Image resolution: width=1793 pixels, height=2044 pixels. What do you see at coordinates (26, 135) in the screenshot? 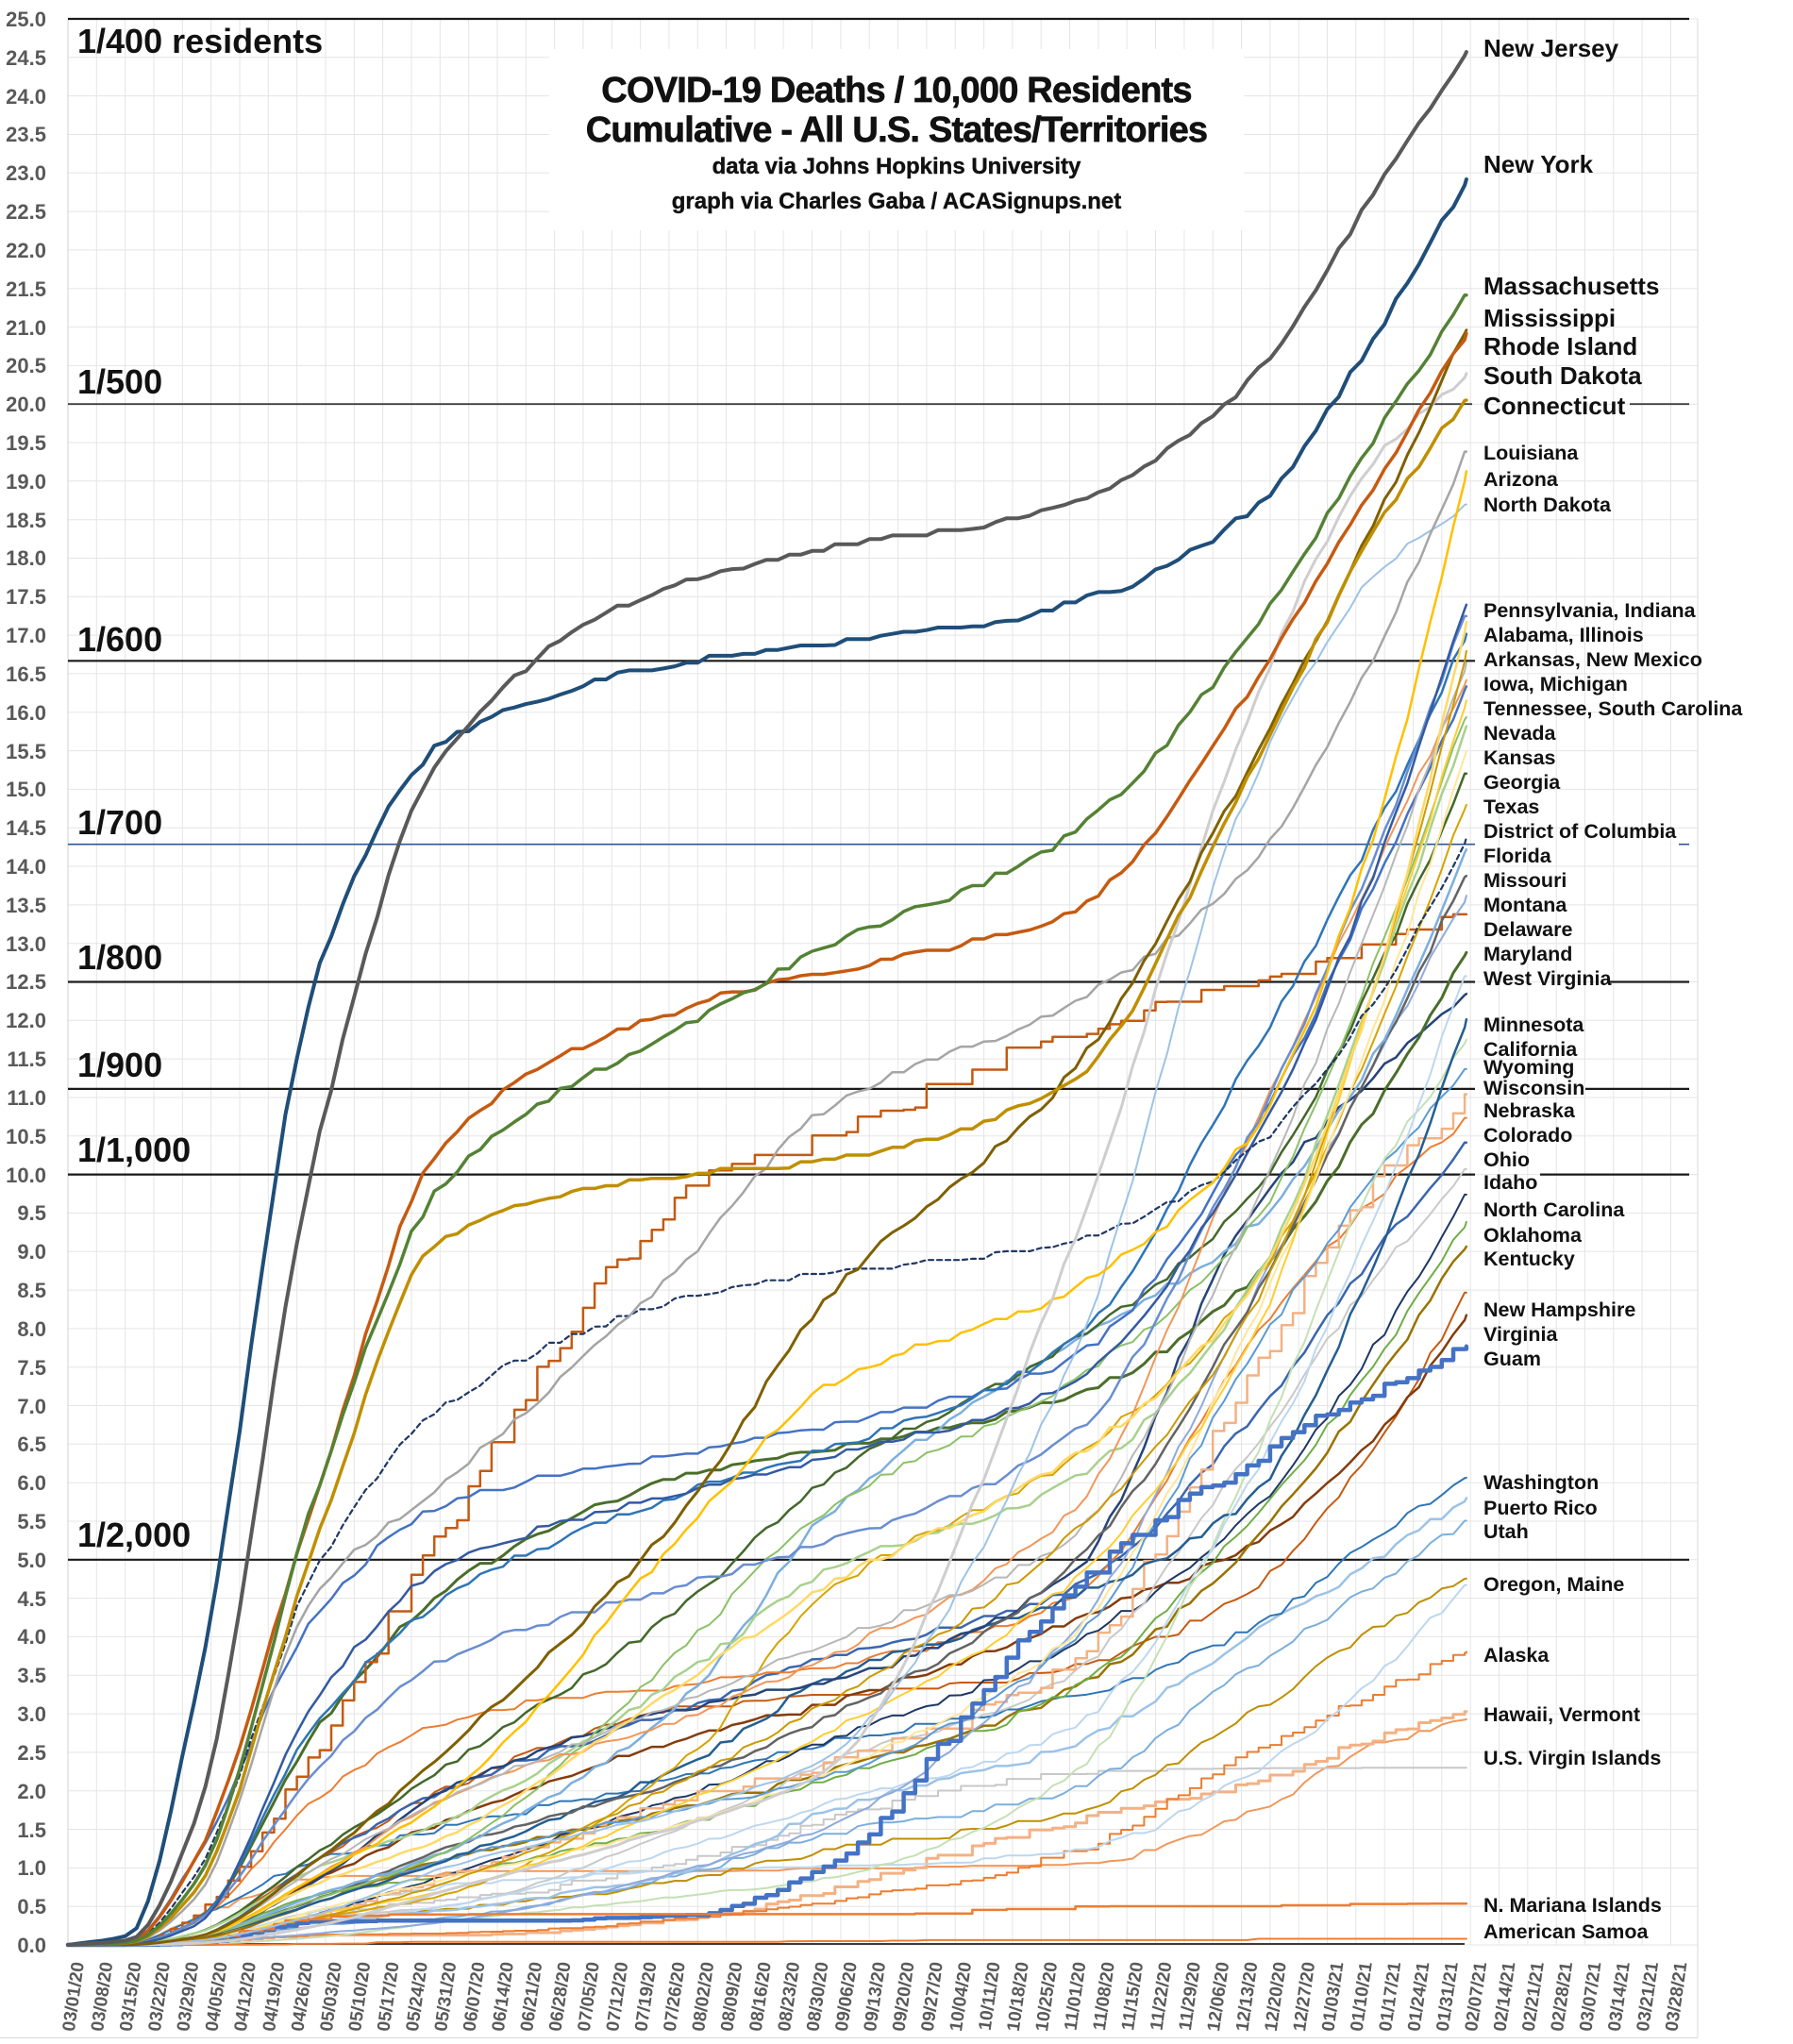
I see `svg-text: 23.5` at bounding box center [26, 135].